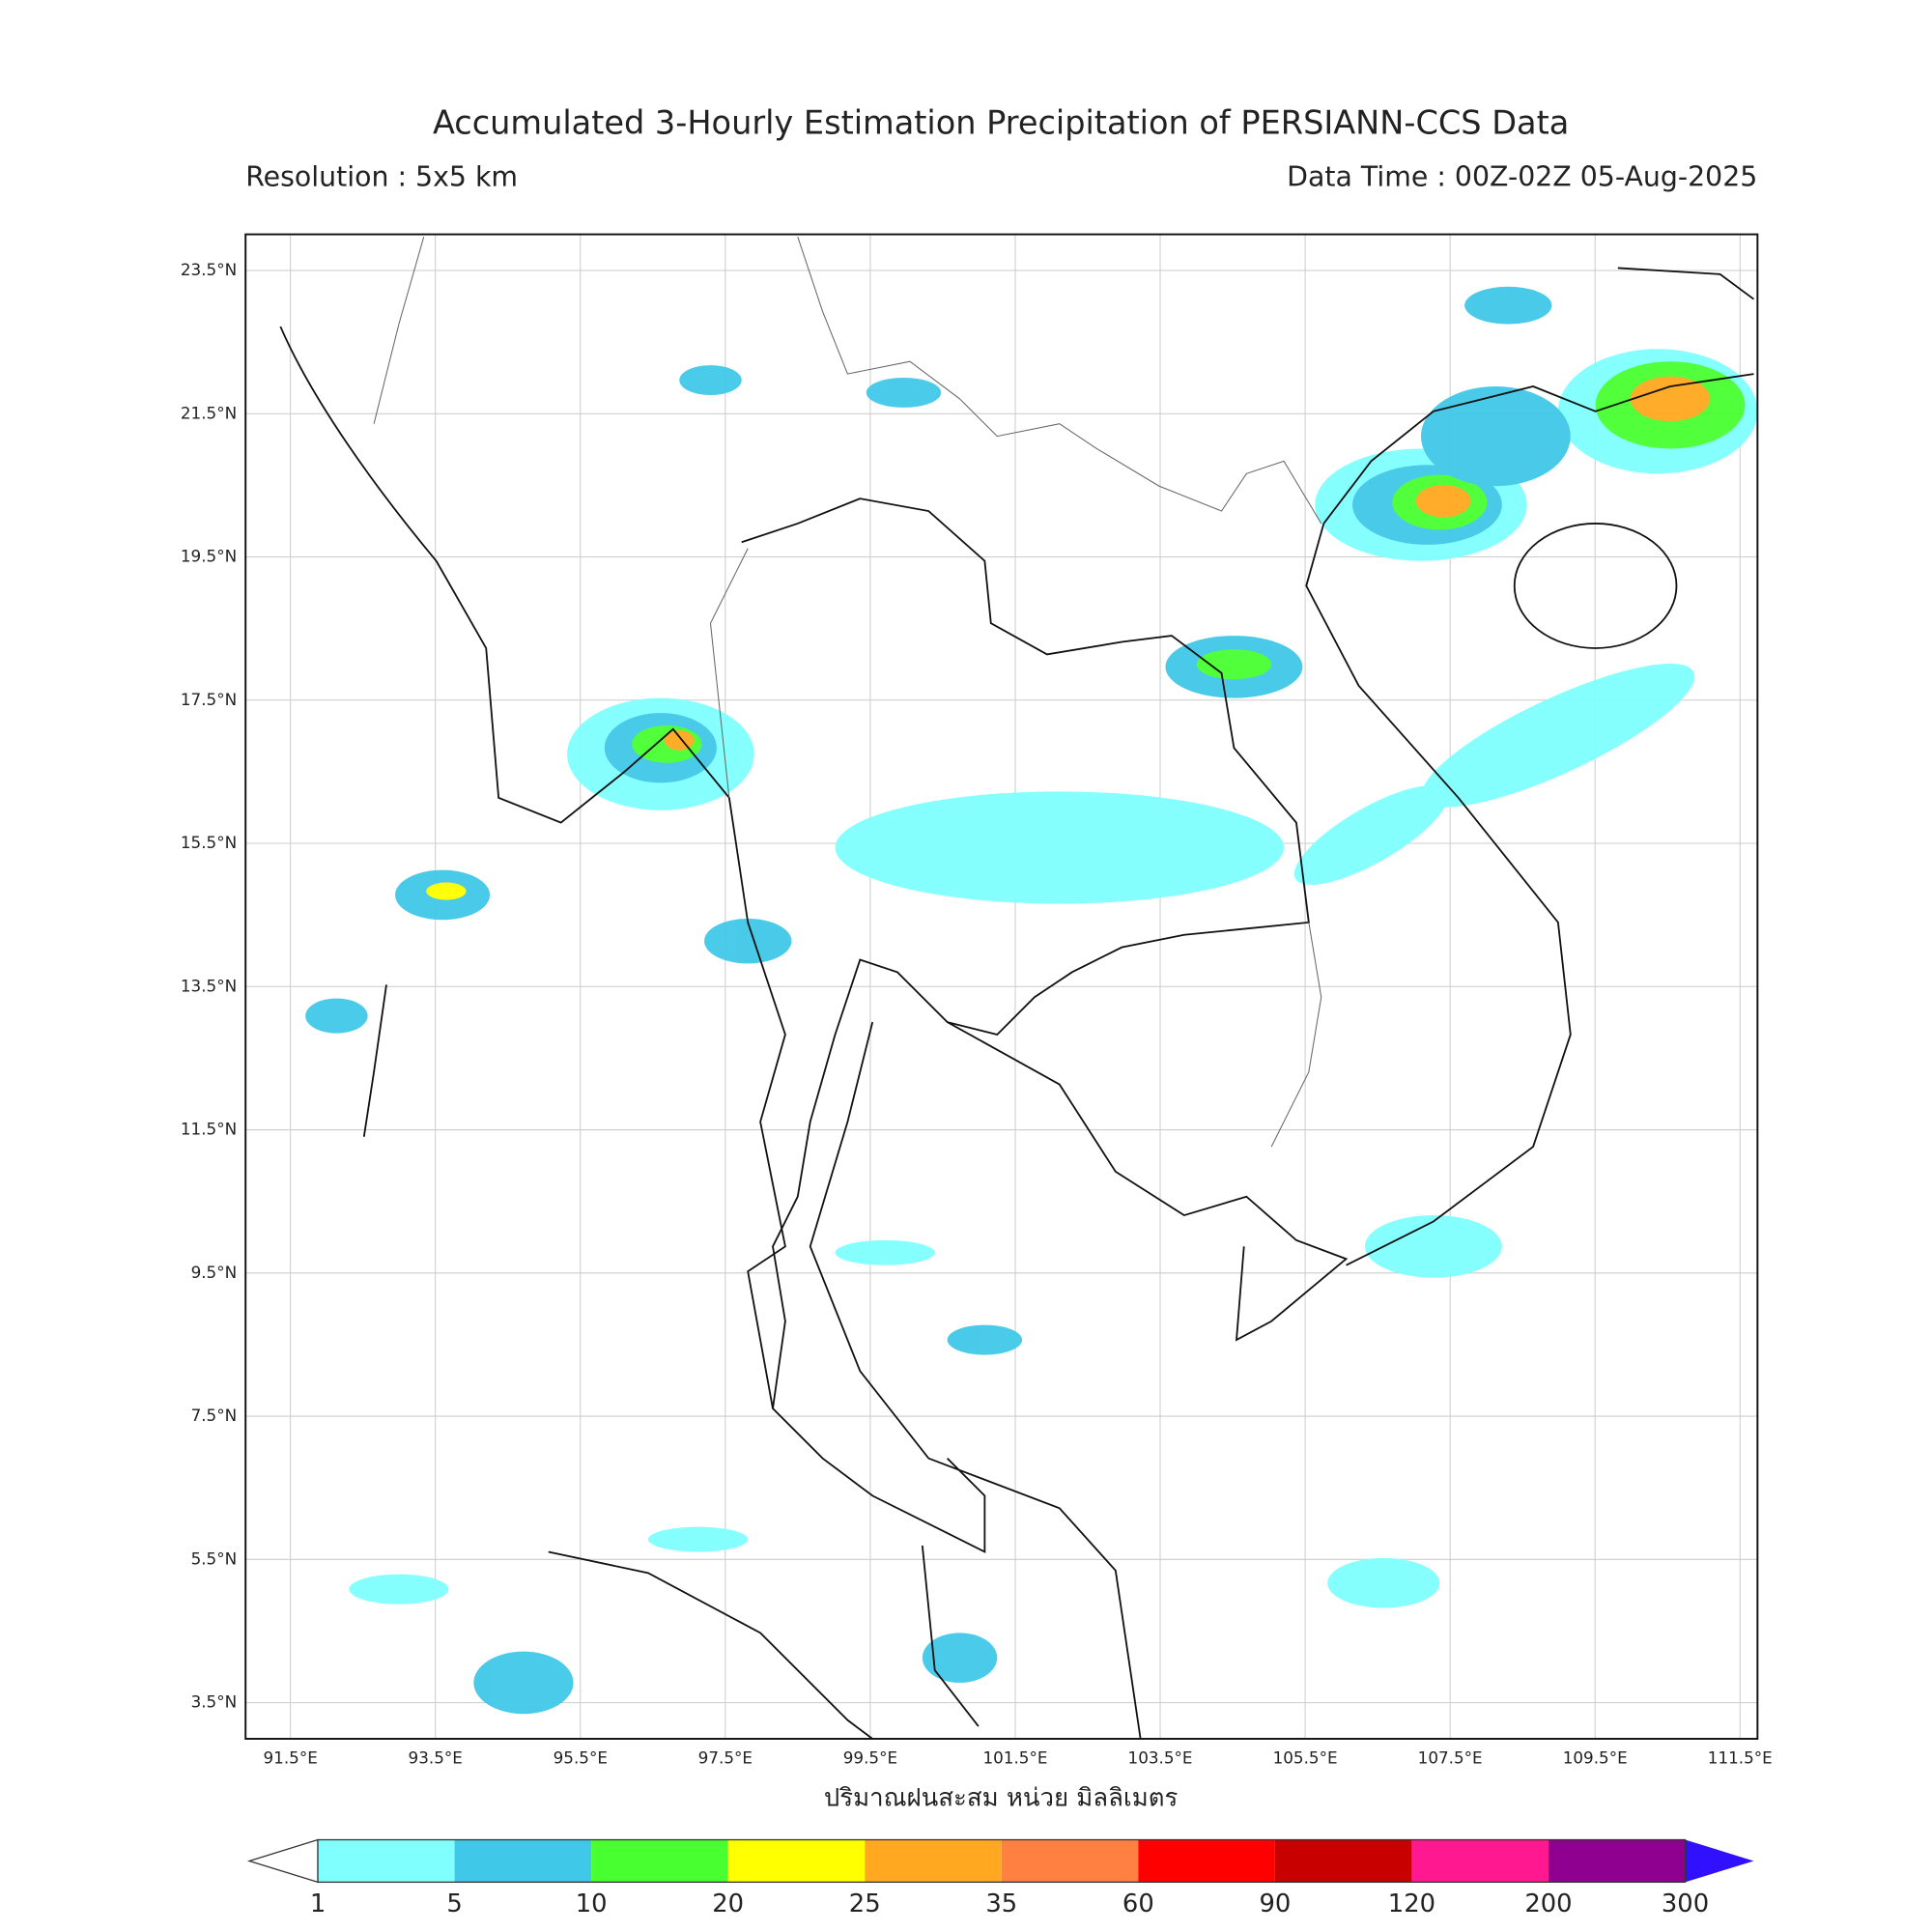  I want to click on colorbar-label: 5, so click(454, 1903).